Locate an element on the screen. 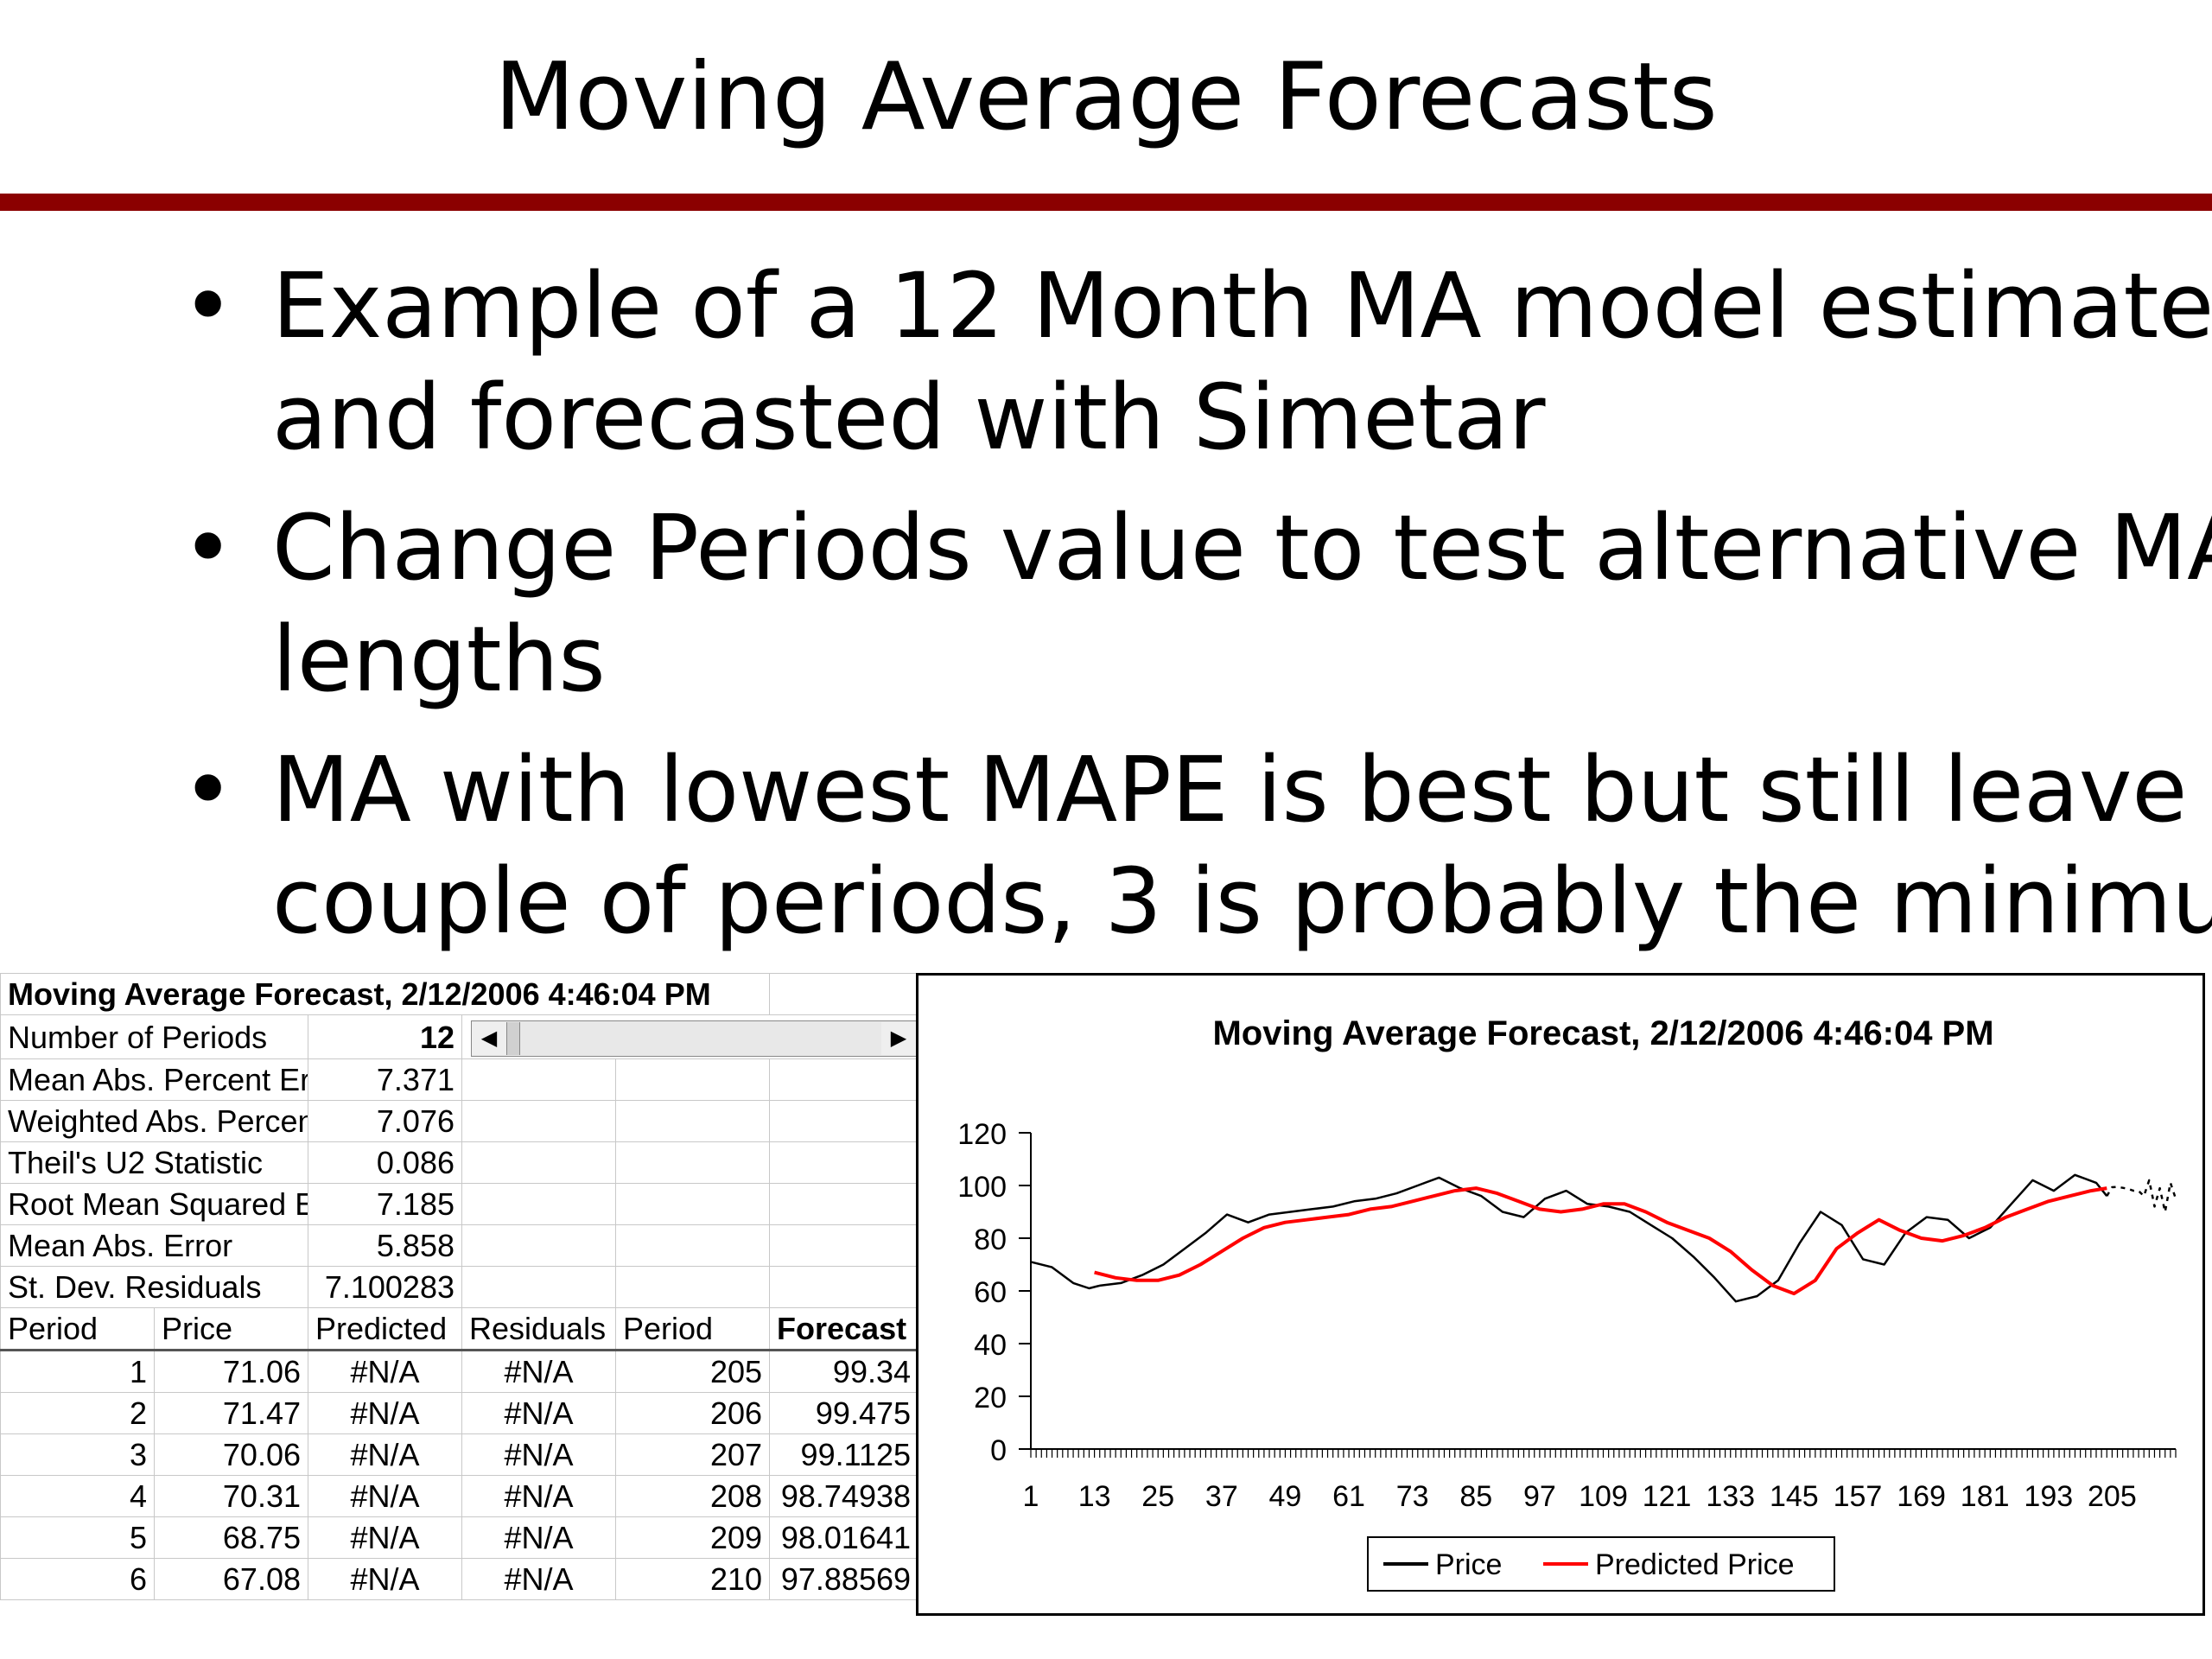 The height and width of the screenshot is (1659, 2212). cell: 70.31 is located at coordinates (231, 1496).